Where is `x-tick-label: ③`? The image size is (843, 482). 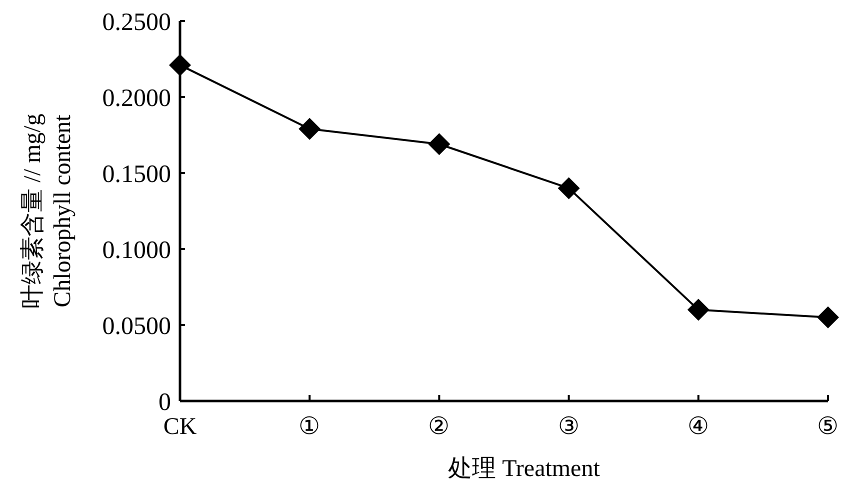 x-tick-label: ③ is located at coordinates (569, 427).